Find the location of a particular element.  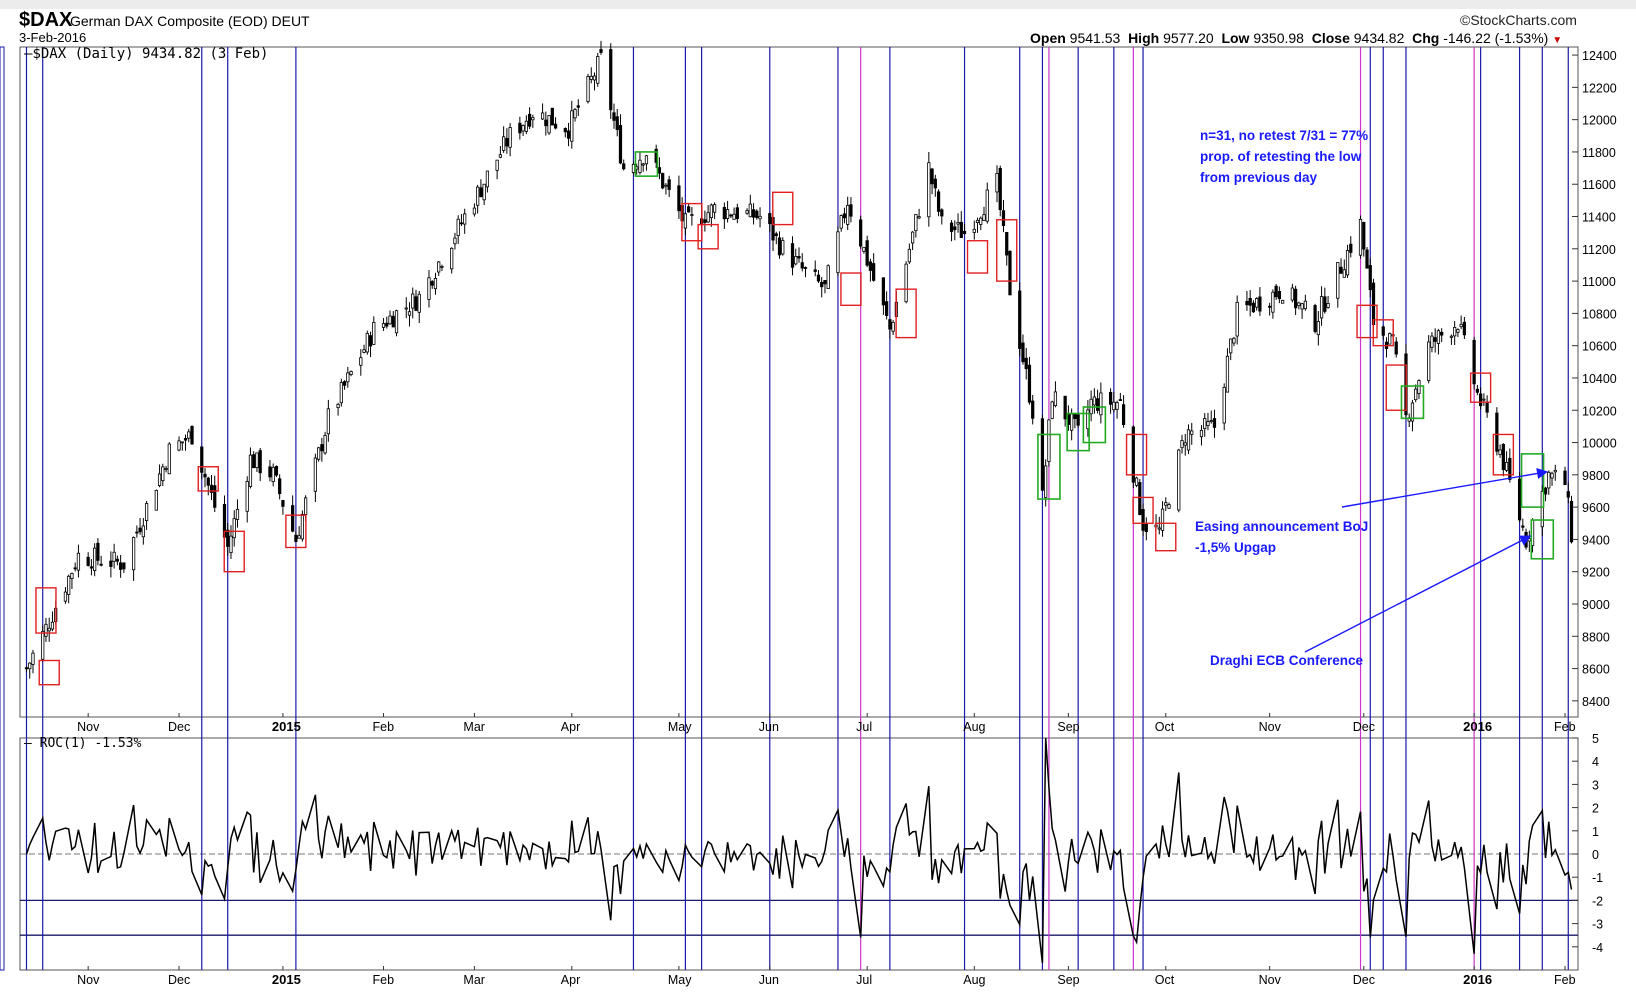

roc-tick-label: 0 is located at coordinates (1595, 855).